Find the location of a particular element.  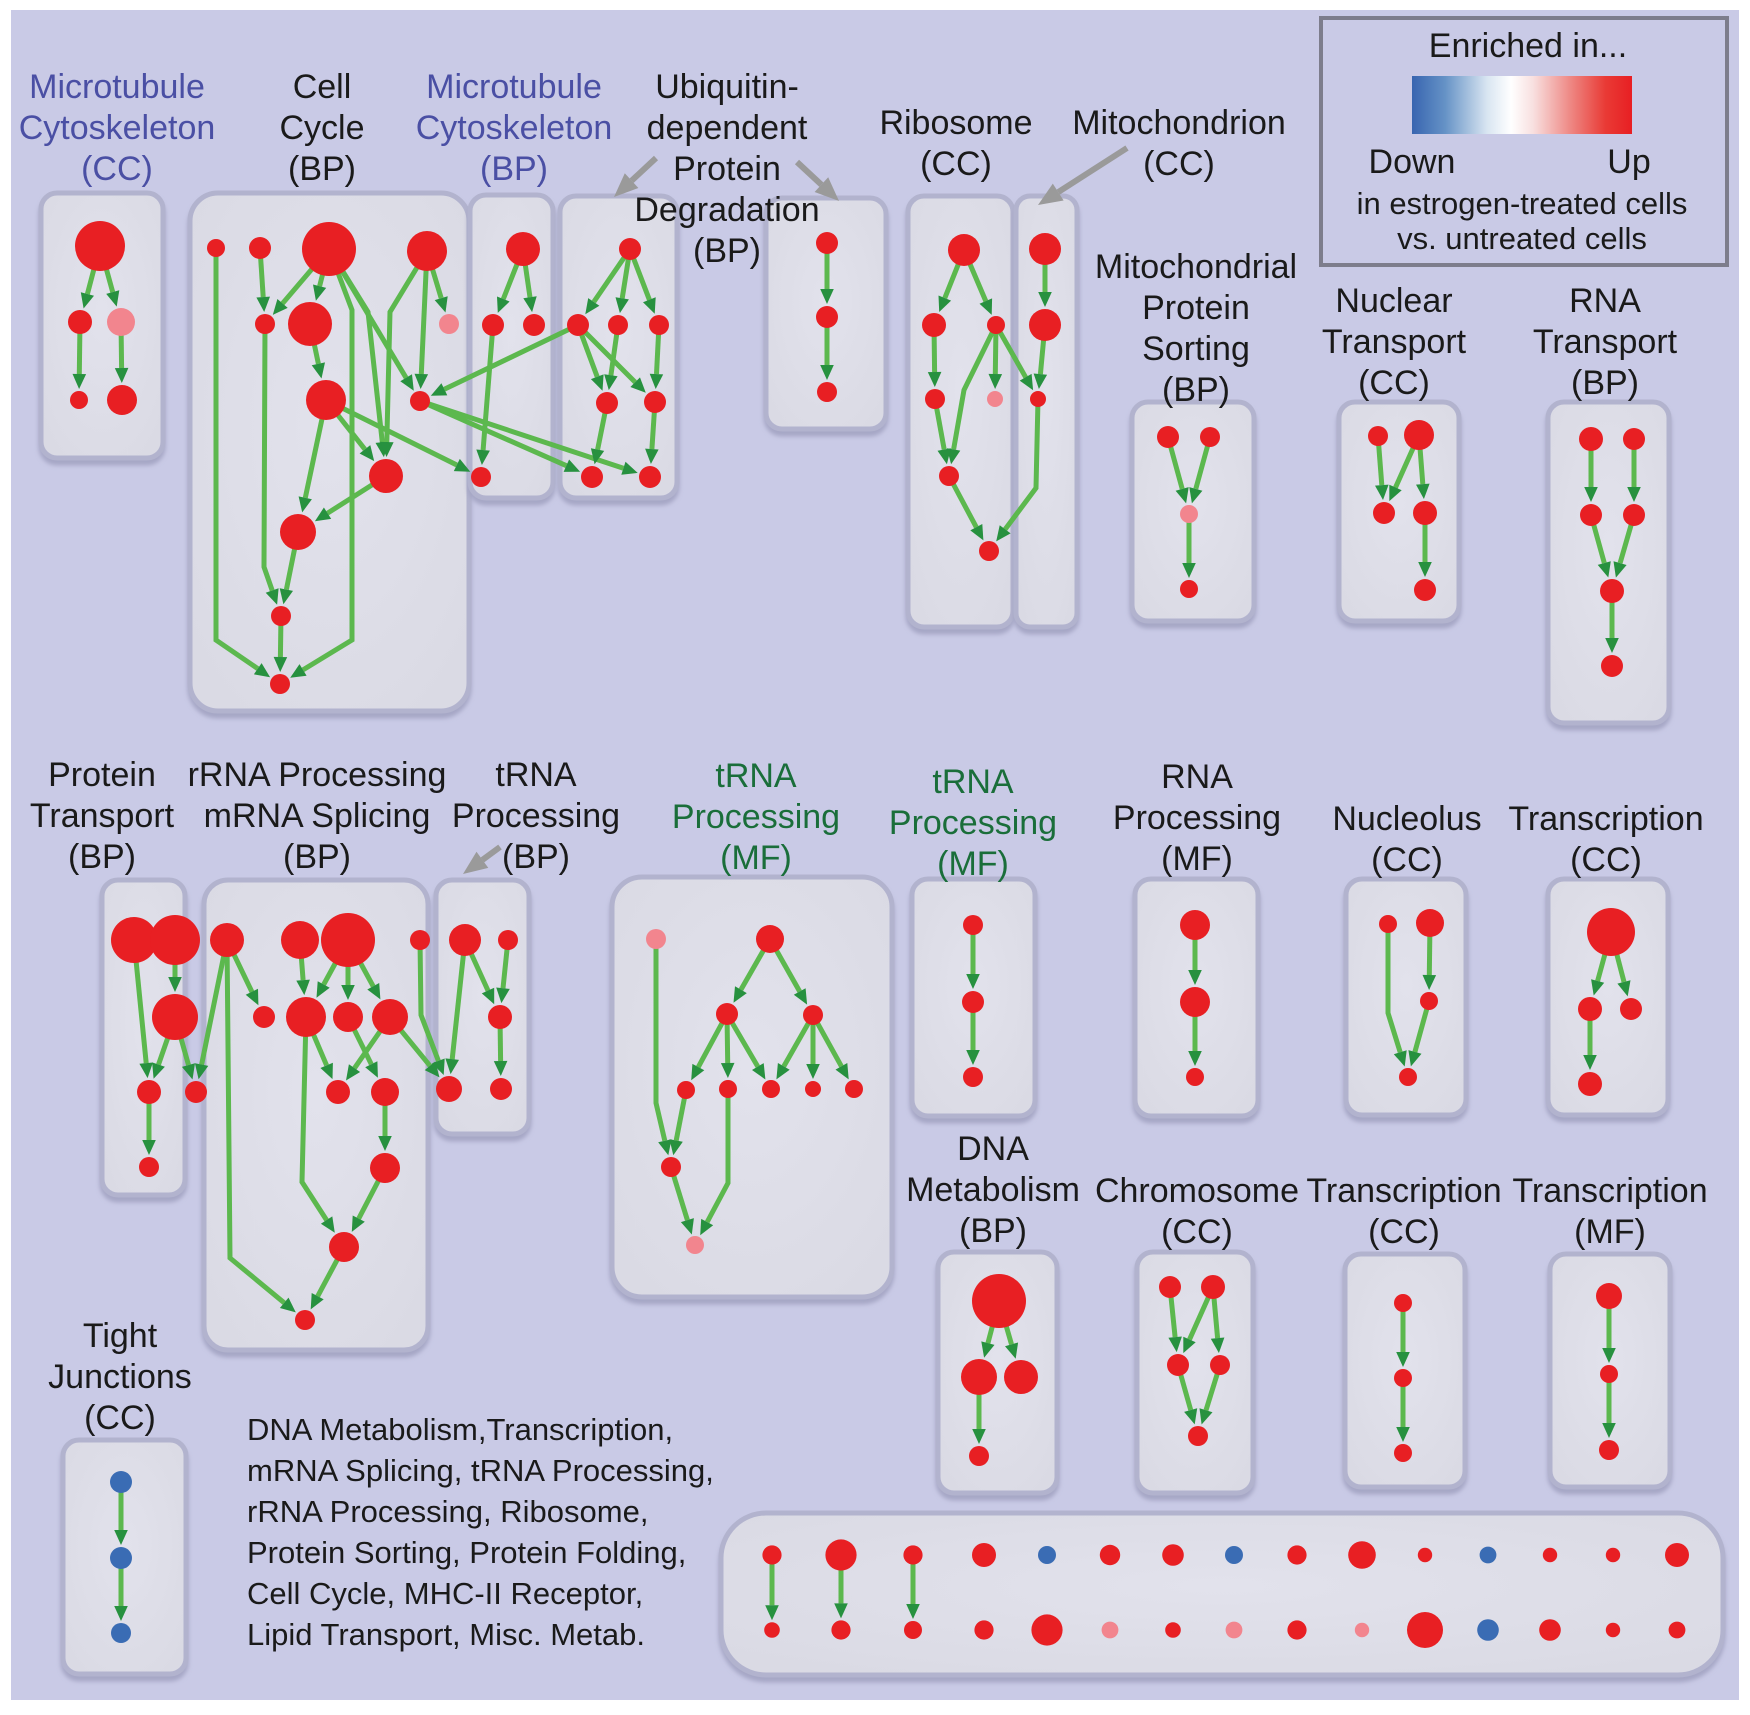

svg-text: Ubiquitin- is located at coordinates (727, 87).